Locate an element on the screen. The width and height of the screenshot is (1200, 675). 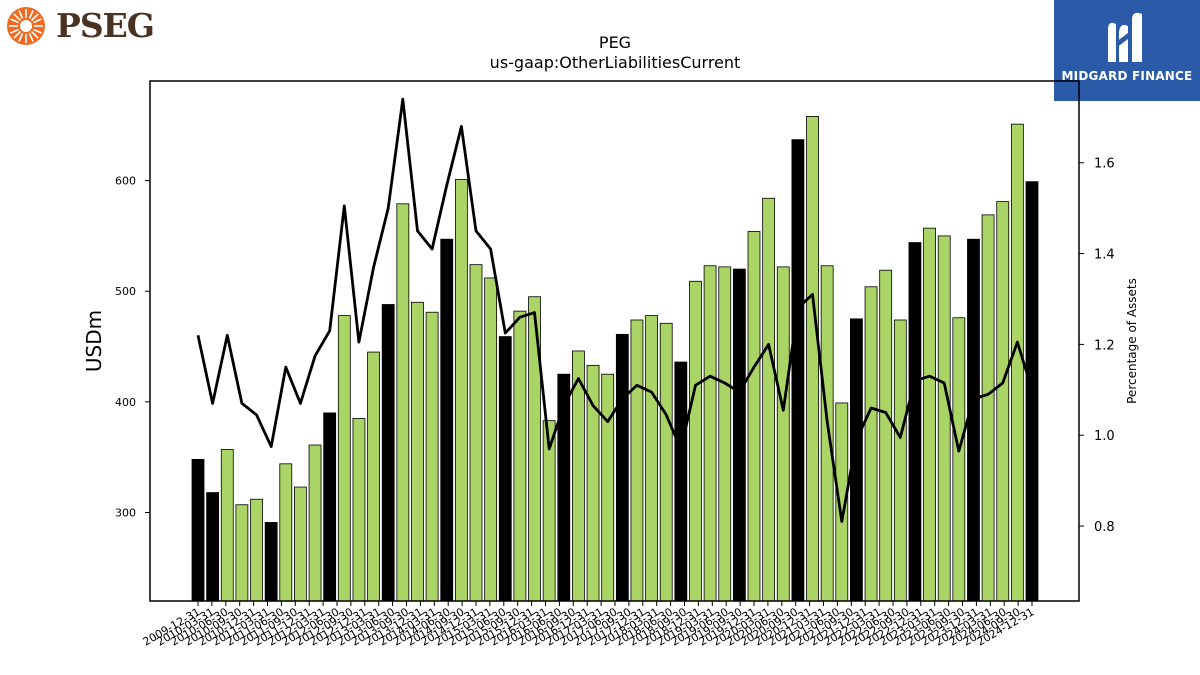
y2-tick-label: 0.8 is located at coordinates (1104, 527).